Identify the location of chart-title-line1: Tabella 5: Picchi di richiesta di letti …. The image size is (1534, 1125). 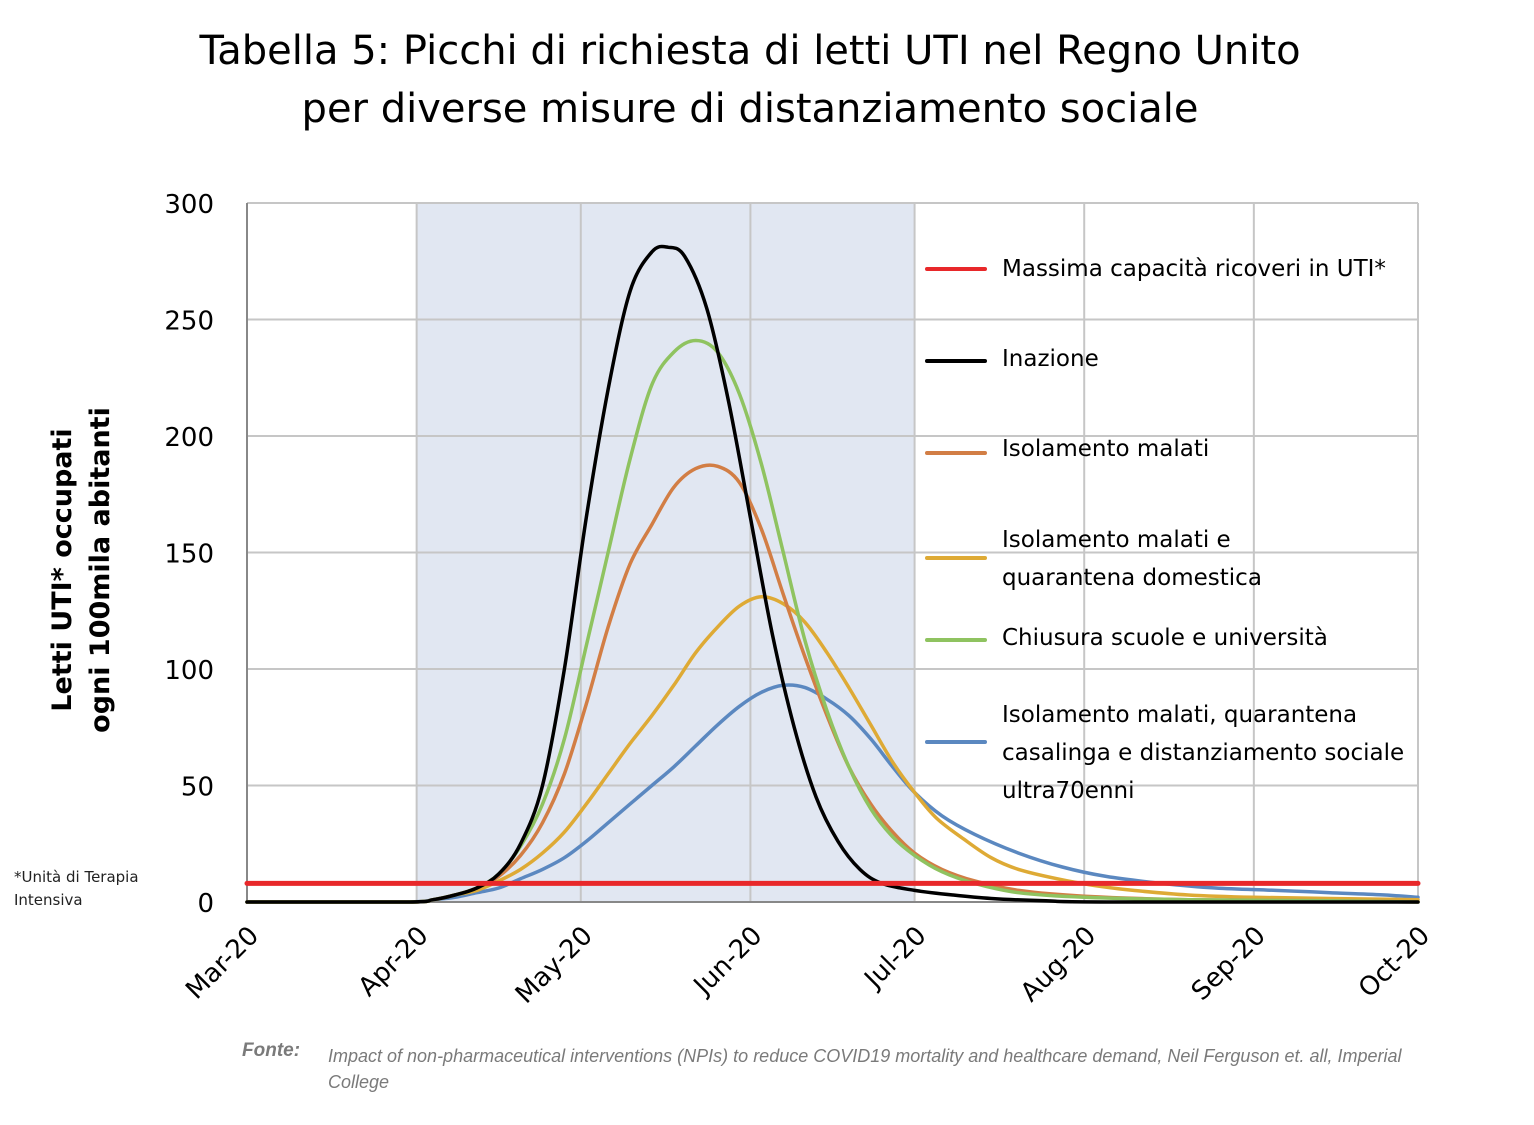
(750, 51).